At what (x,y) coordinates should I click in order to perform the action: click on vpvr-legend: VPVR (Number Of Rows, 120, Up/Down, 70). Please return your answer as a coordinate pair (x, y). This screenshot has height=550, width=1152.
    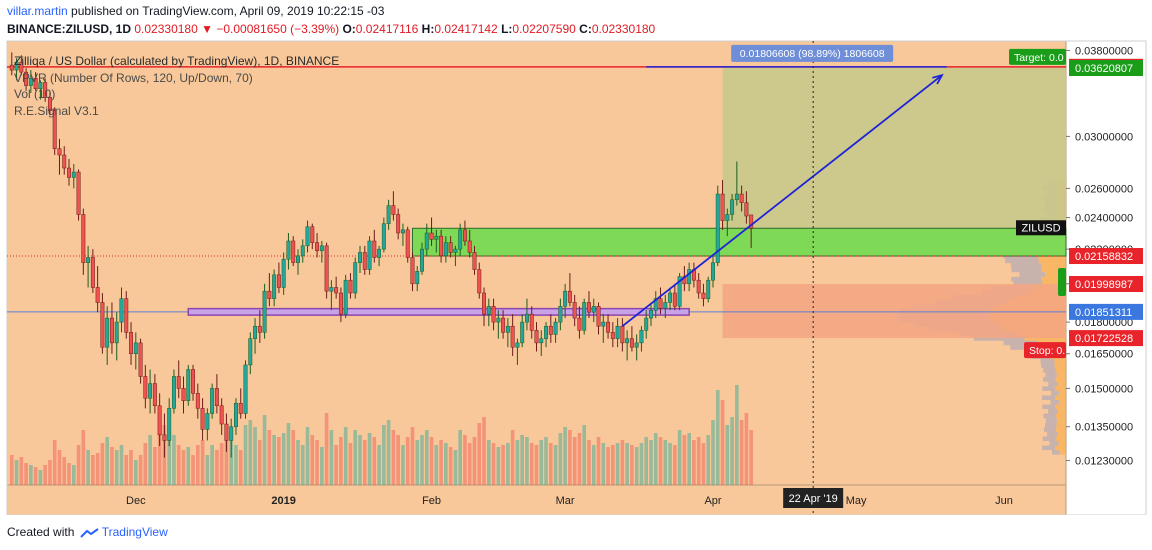
    Looking at the image, I should click on (133, 78).